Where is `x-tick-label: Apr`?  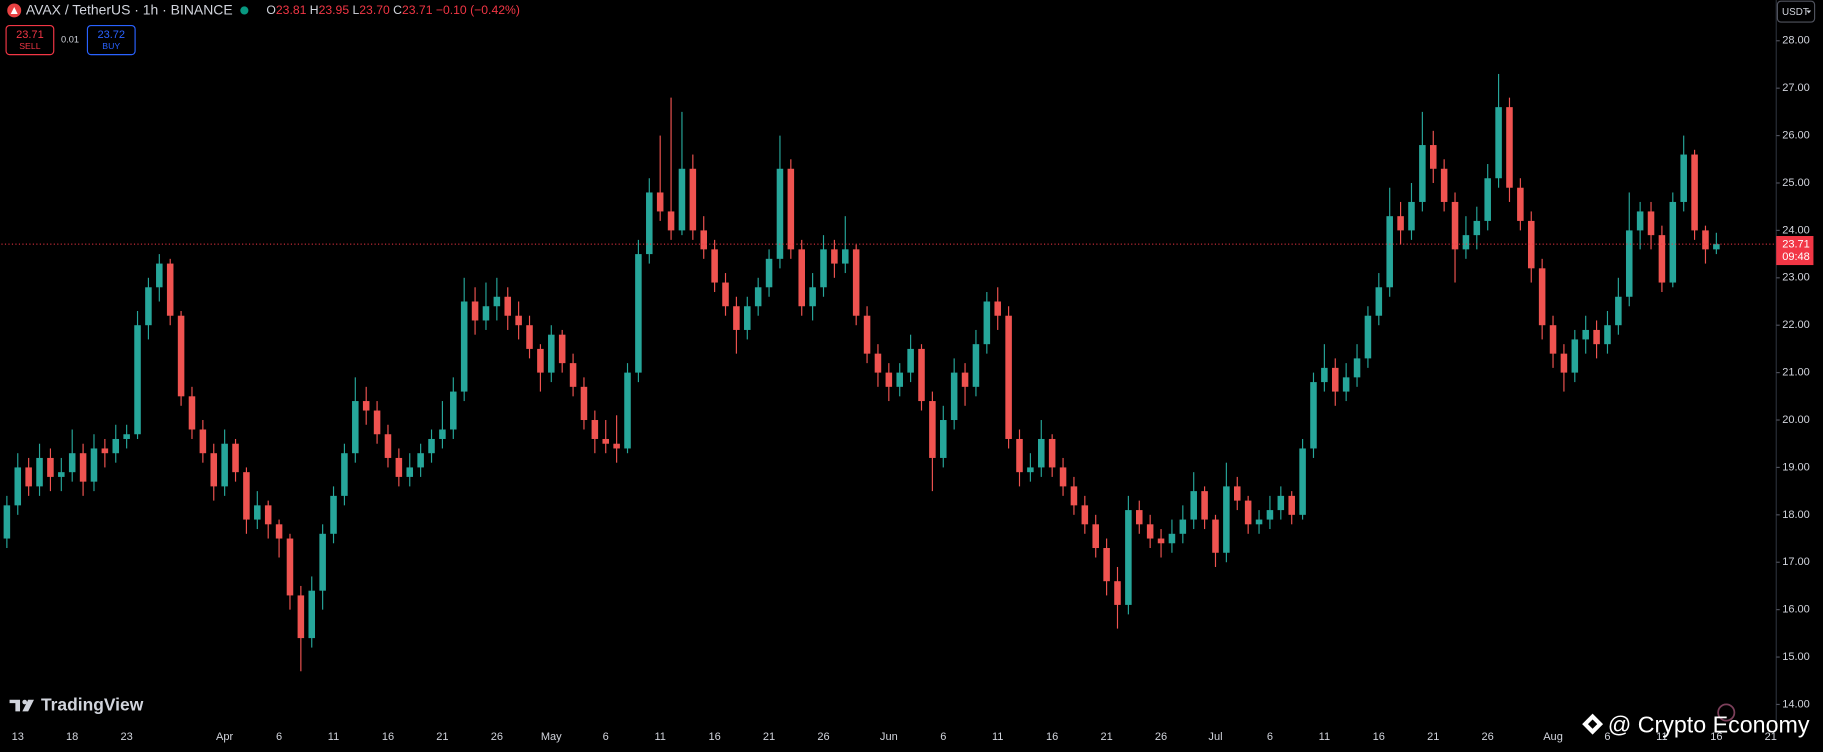
x-tick-label: Apr is located at coordinates (224, 737).